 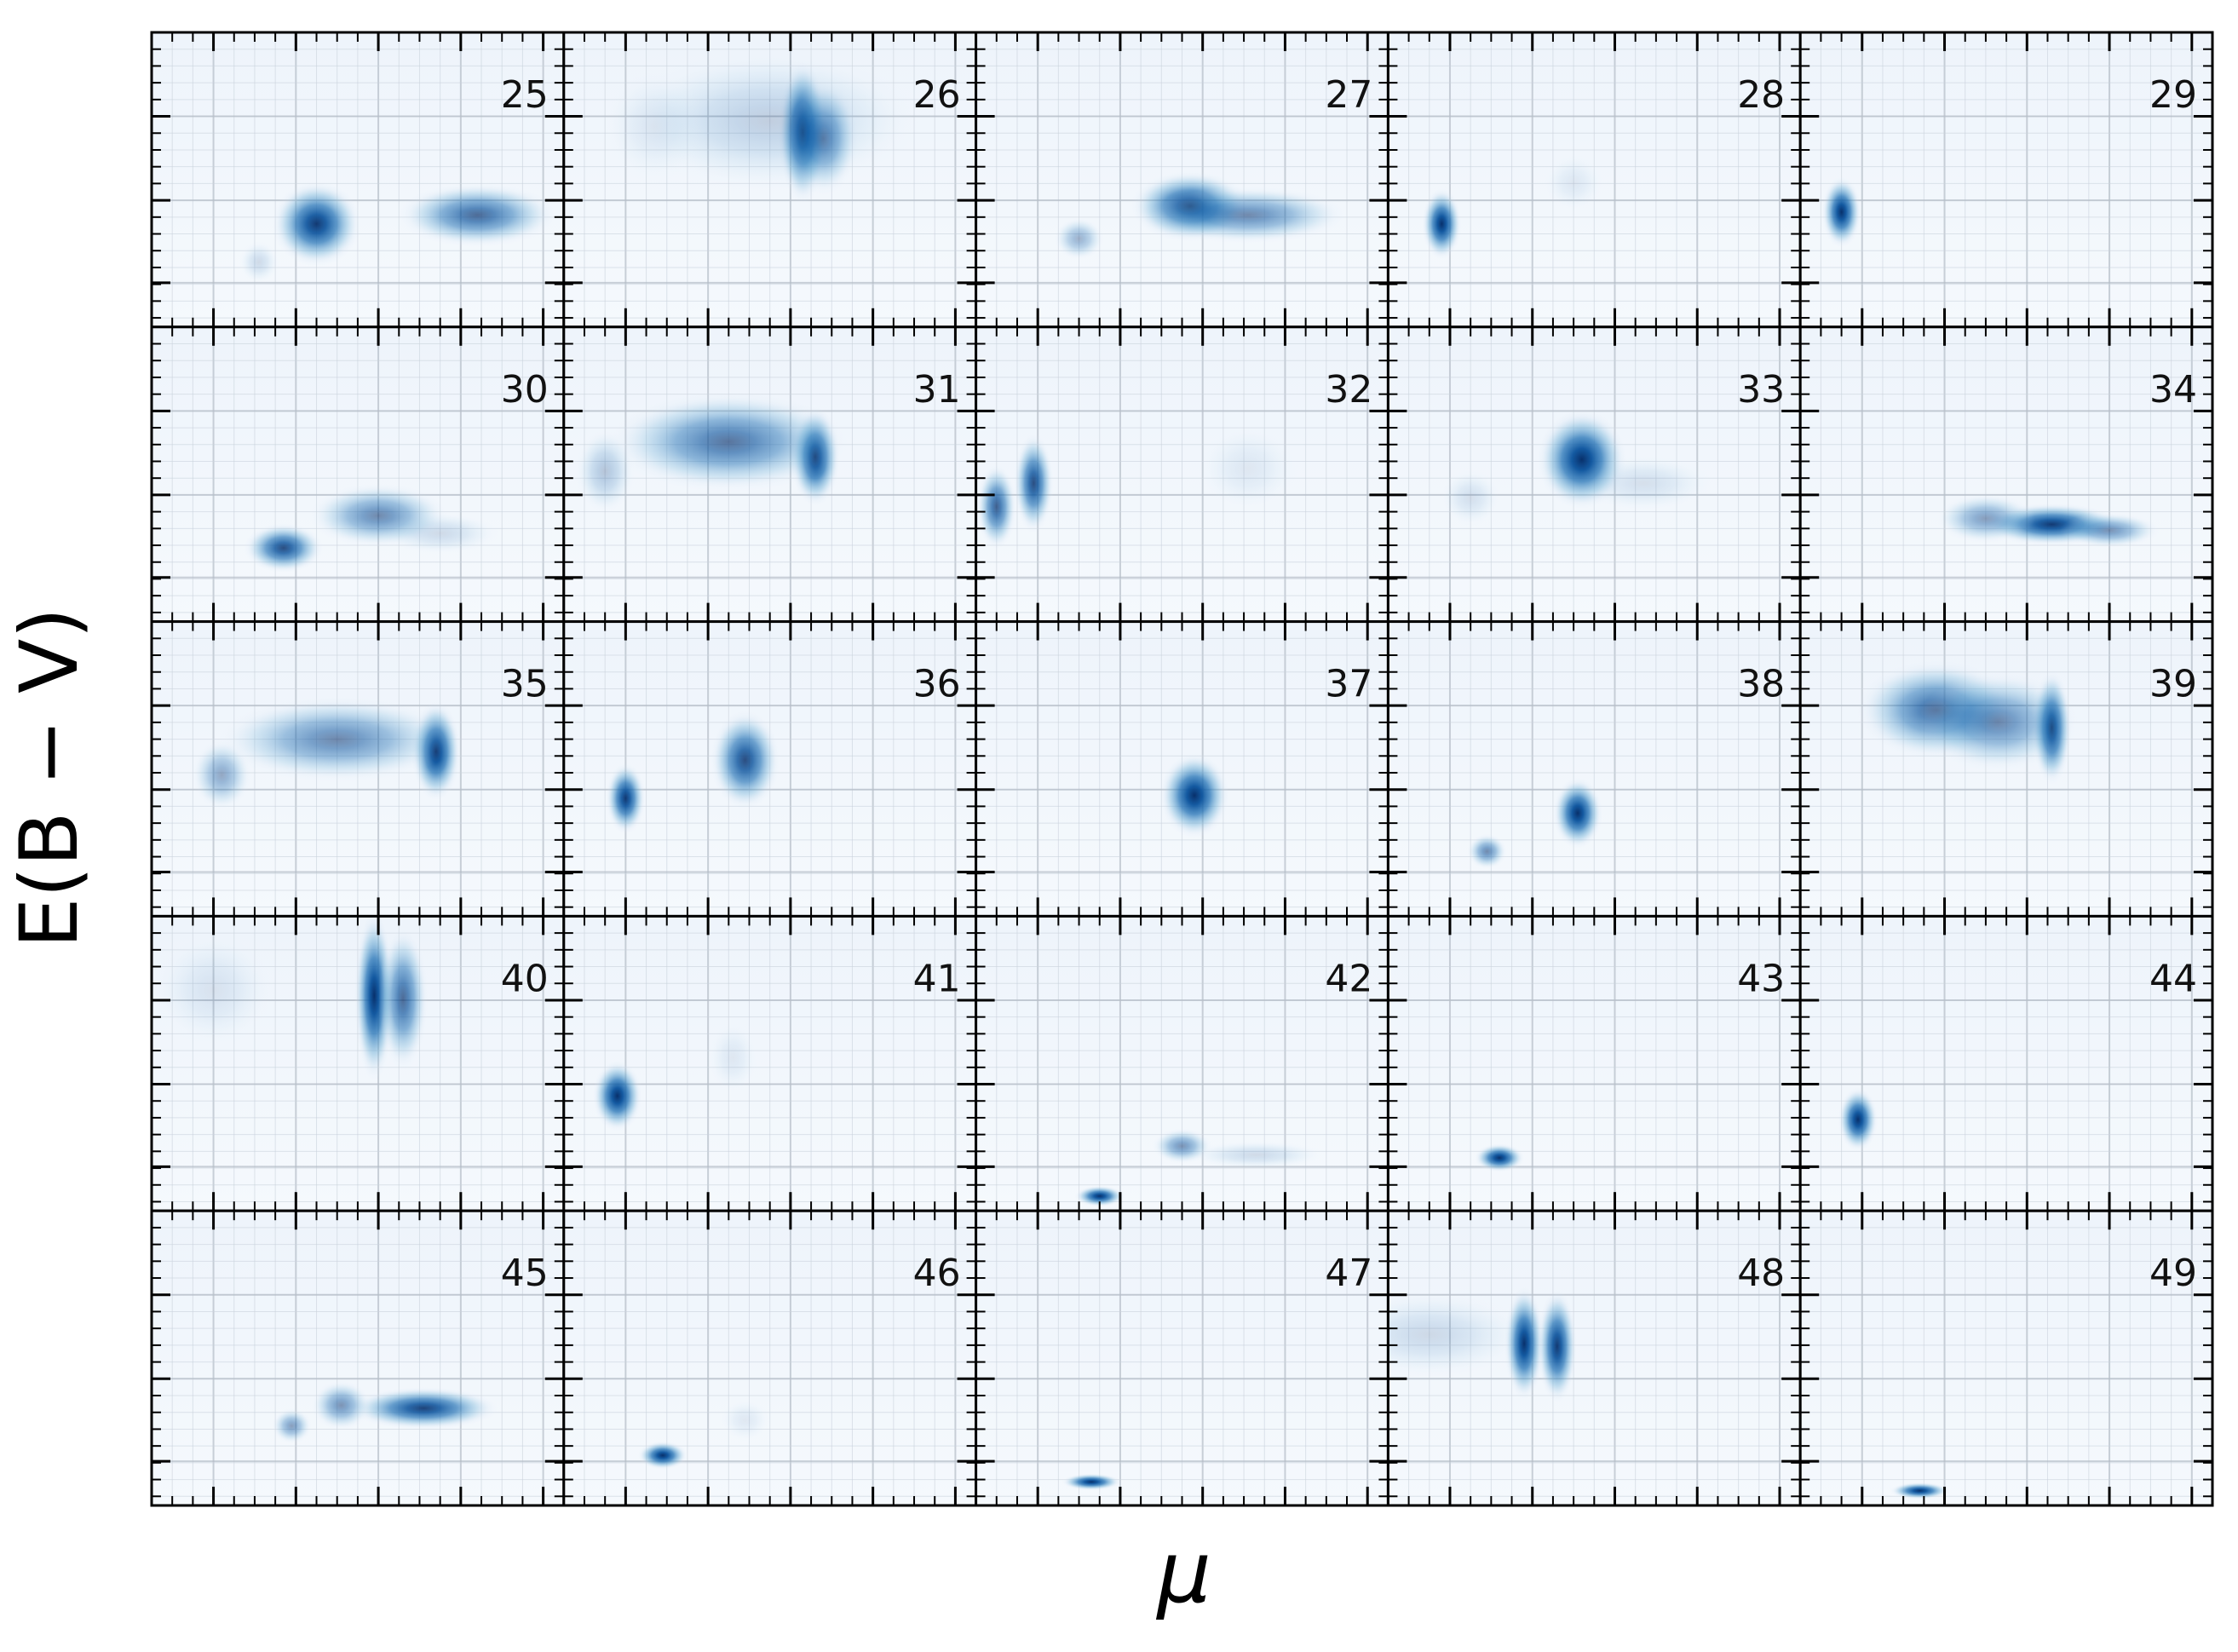 I want to click on panel-46: 46, so click(x=770, y=1358).